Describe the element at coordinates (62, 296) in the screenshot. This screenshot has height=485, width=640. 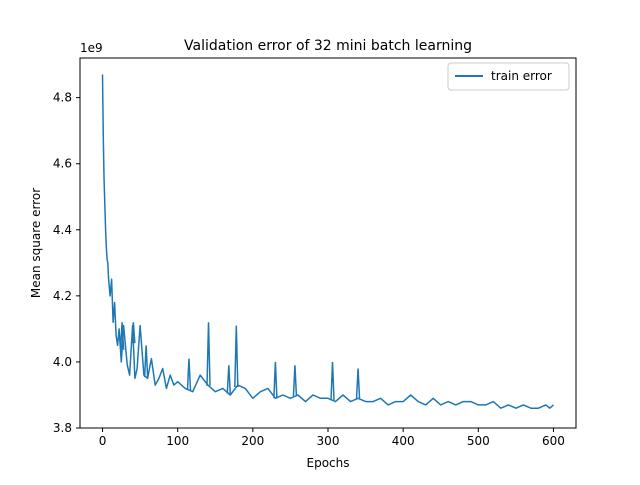
I see `y-tick-label: 4.2` at that location.